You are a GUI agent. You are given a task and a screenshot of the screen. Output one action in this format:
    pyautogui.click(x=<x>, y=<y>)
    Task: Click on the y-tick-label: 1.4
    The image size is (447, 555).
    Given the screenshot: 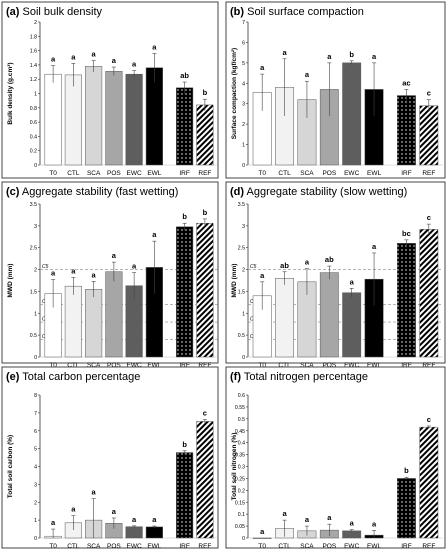 What is the action you would take?
    pyautogui.click(x=33, y=66)
    